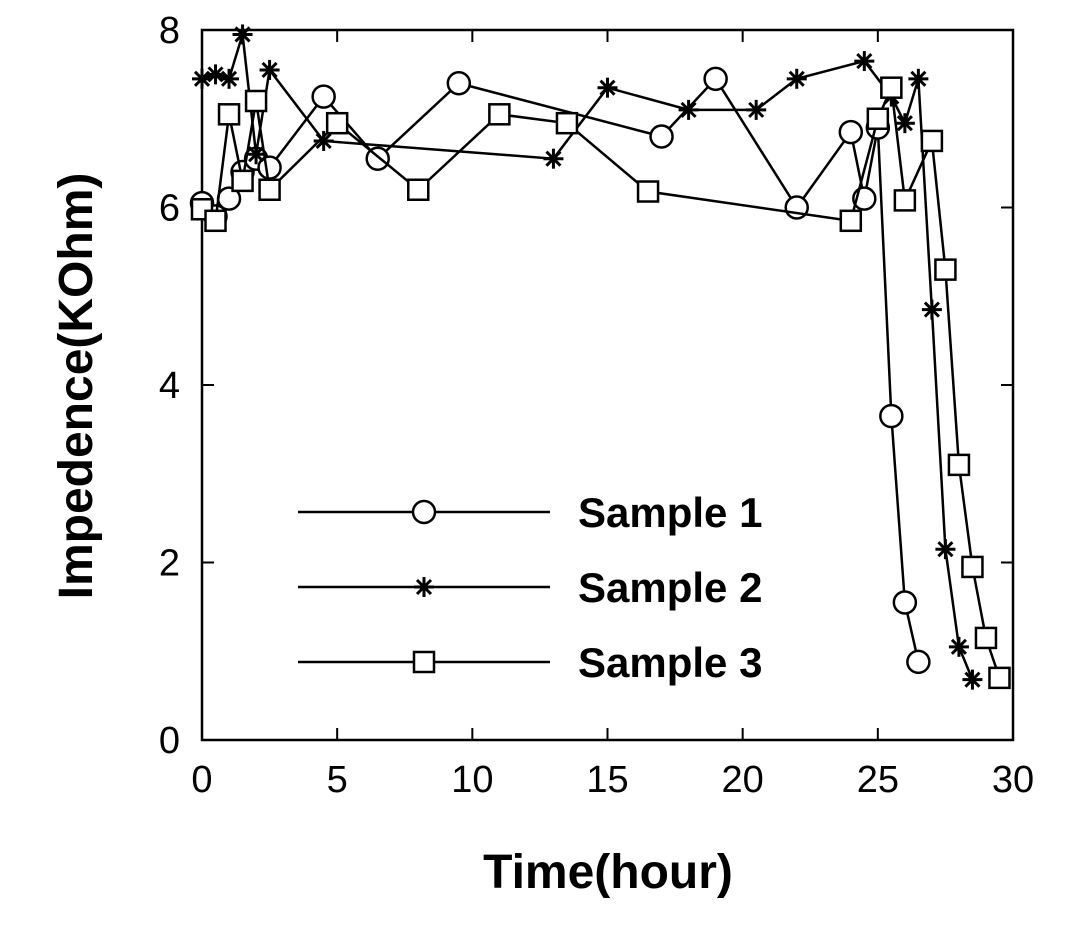 The height and width of the screenshot is (926, 1068). Describe the element at coordinates (169, 741) in the screenshot. I see `y-tick-label: 0` at that location.